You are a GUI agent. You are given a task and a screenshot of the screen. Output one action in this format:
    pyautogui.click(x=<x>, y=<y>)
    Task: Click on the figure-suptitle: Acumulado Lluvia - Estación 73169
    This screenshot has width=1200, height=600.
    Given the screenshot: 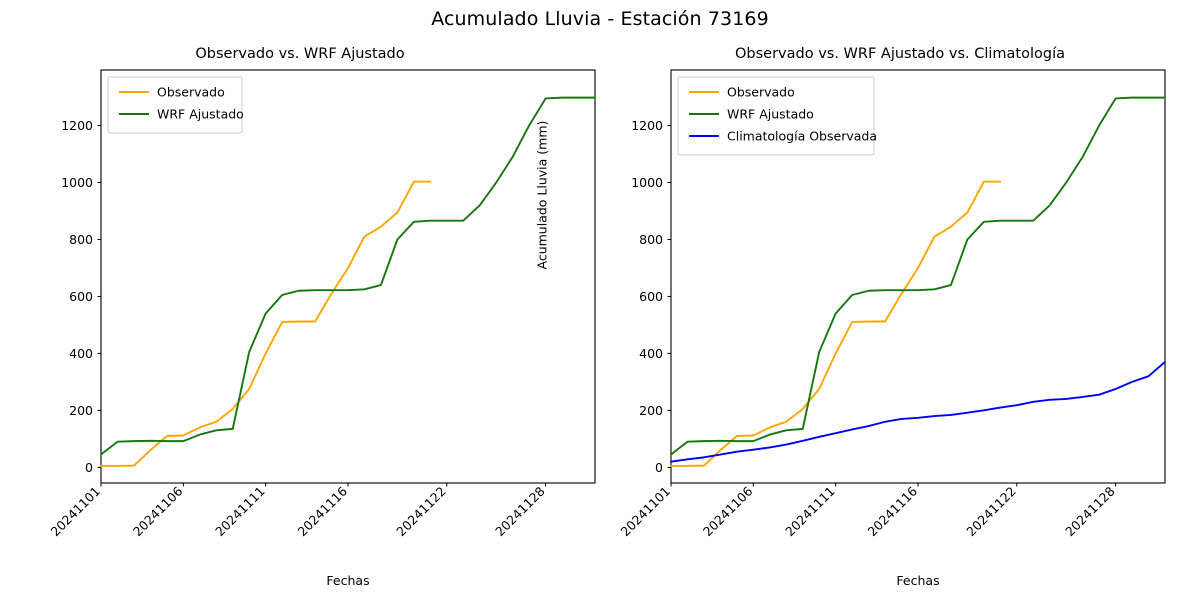 What is the action you would take?
    pyautogui.click(x=600, y=19)
    